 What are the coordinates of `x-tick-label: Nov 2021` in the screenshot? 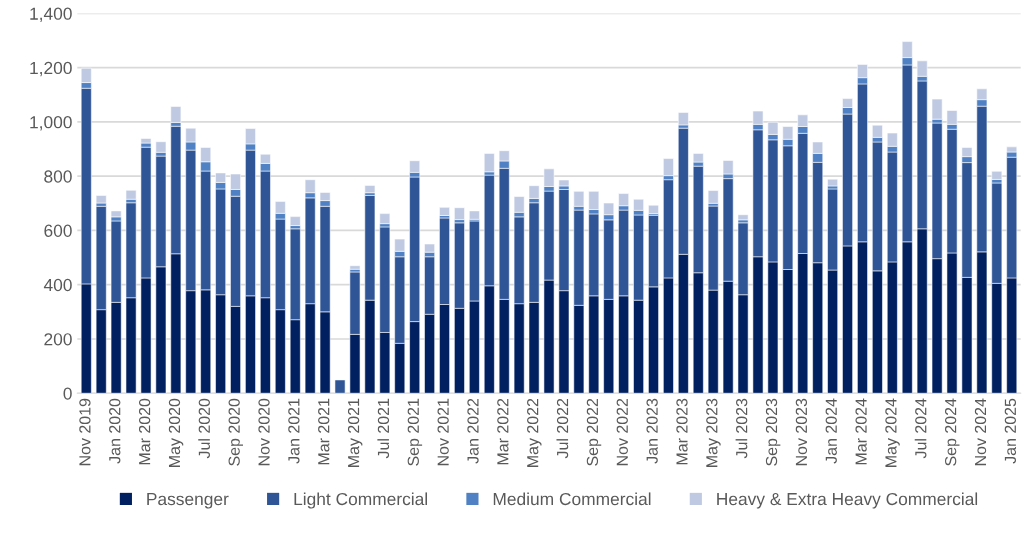 It's located at (443, 432).